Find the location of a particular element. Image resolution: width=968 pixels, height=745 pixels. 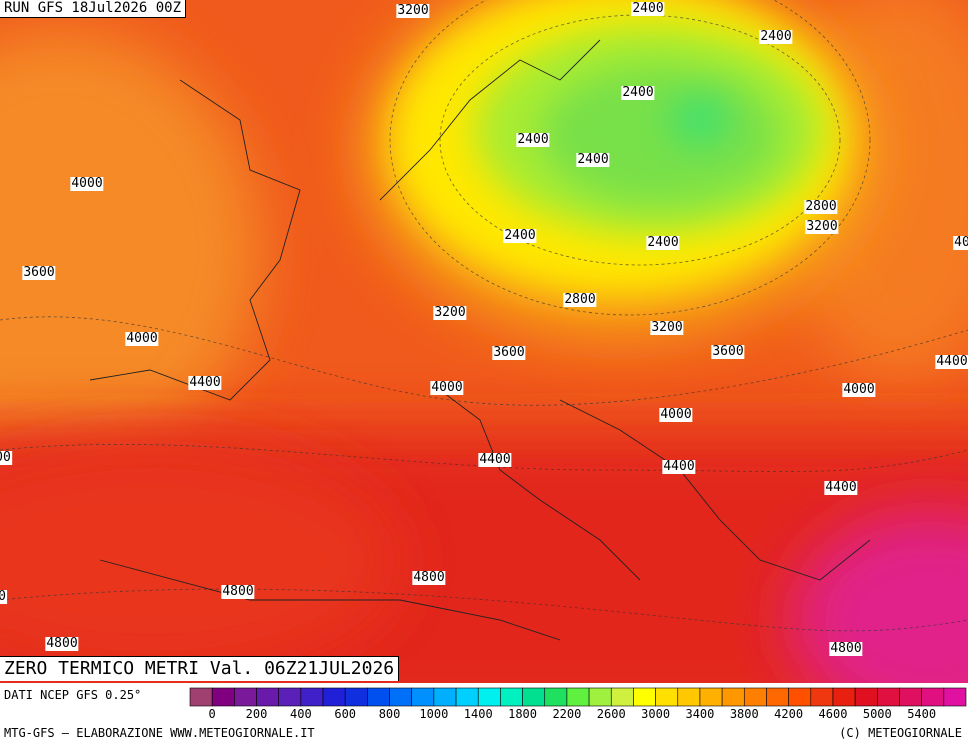

colorbar-label: 0 is located at coordinates (212, 714).